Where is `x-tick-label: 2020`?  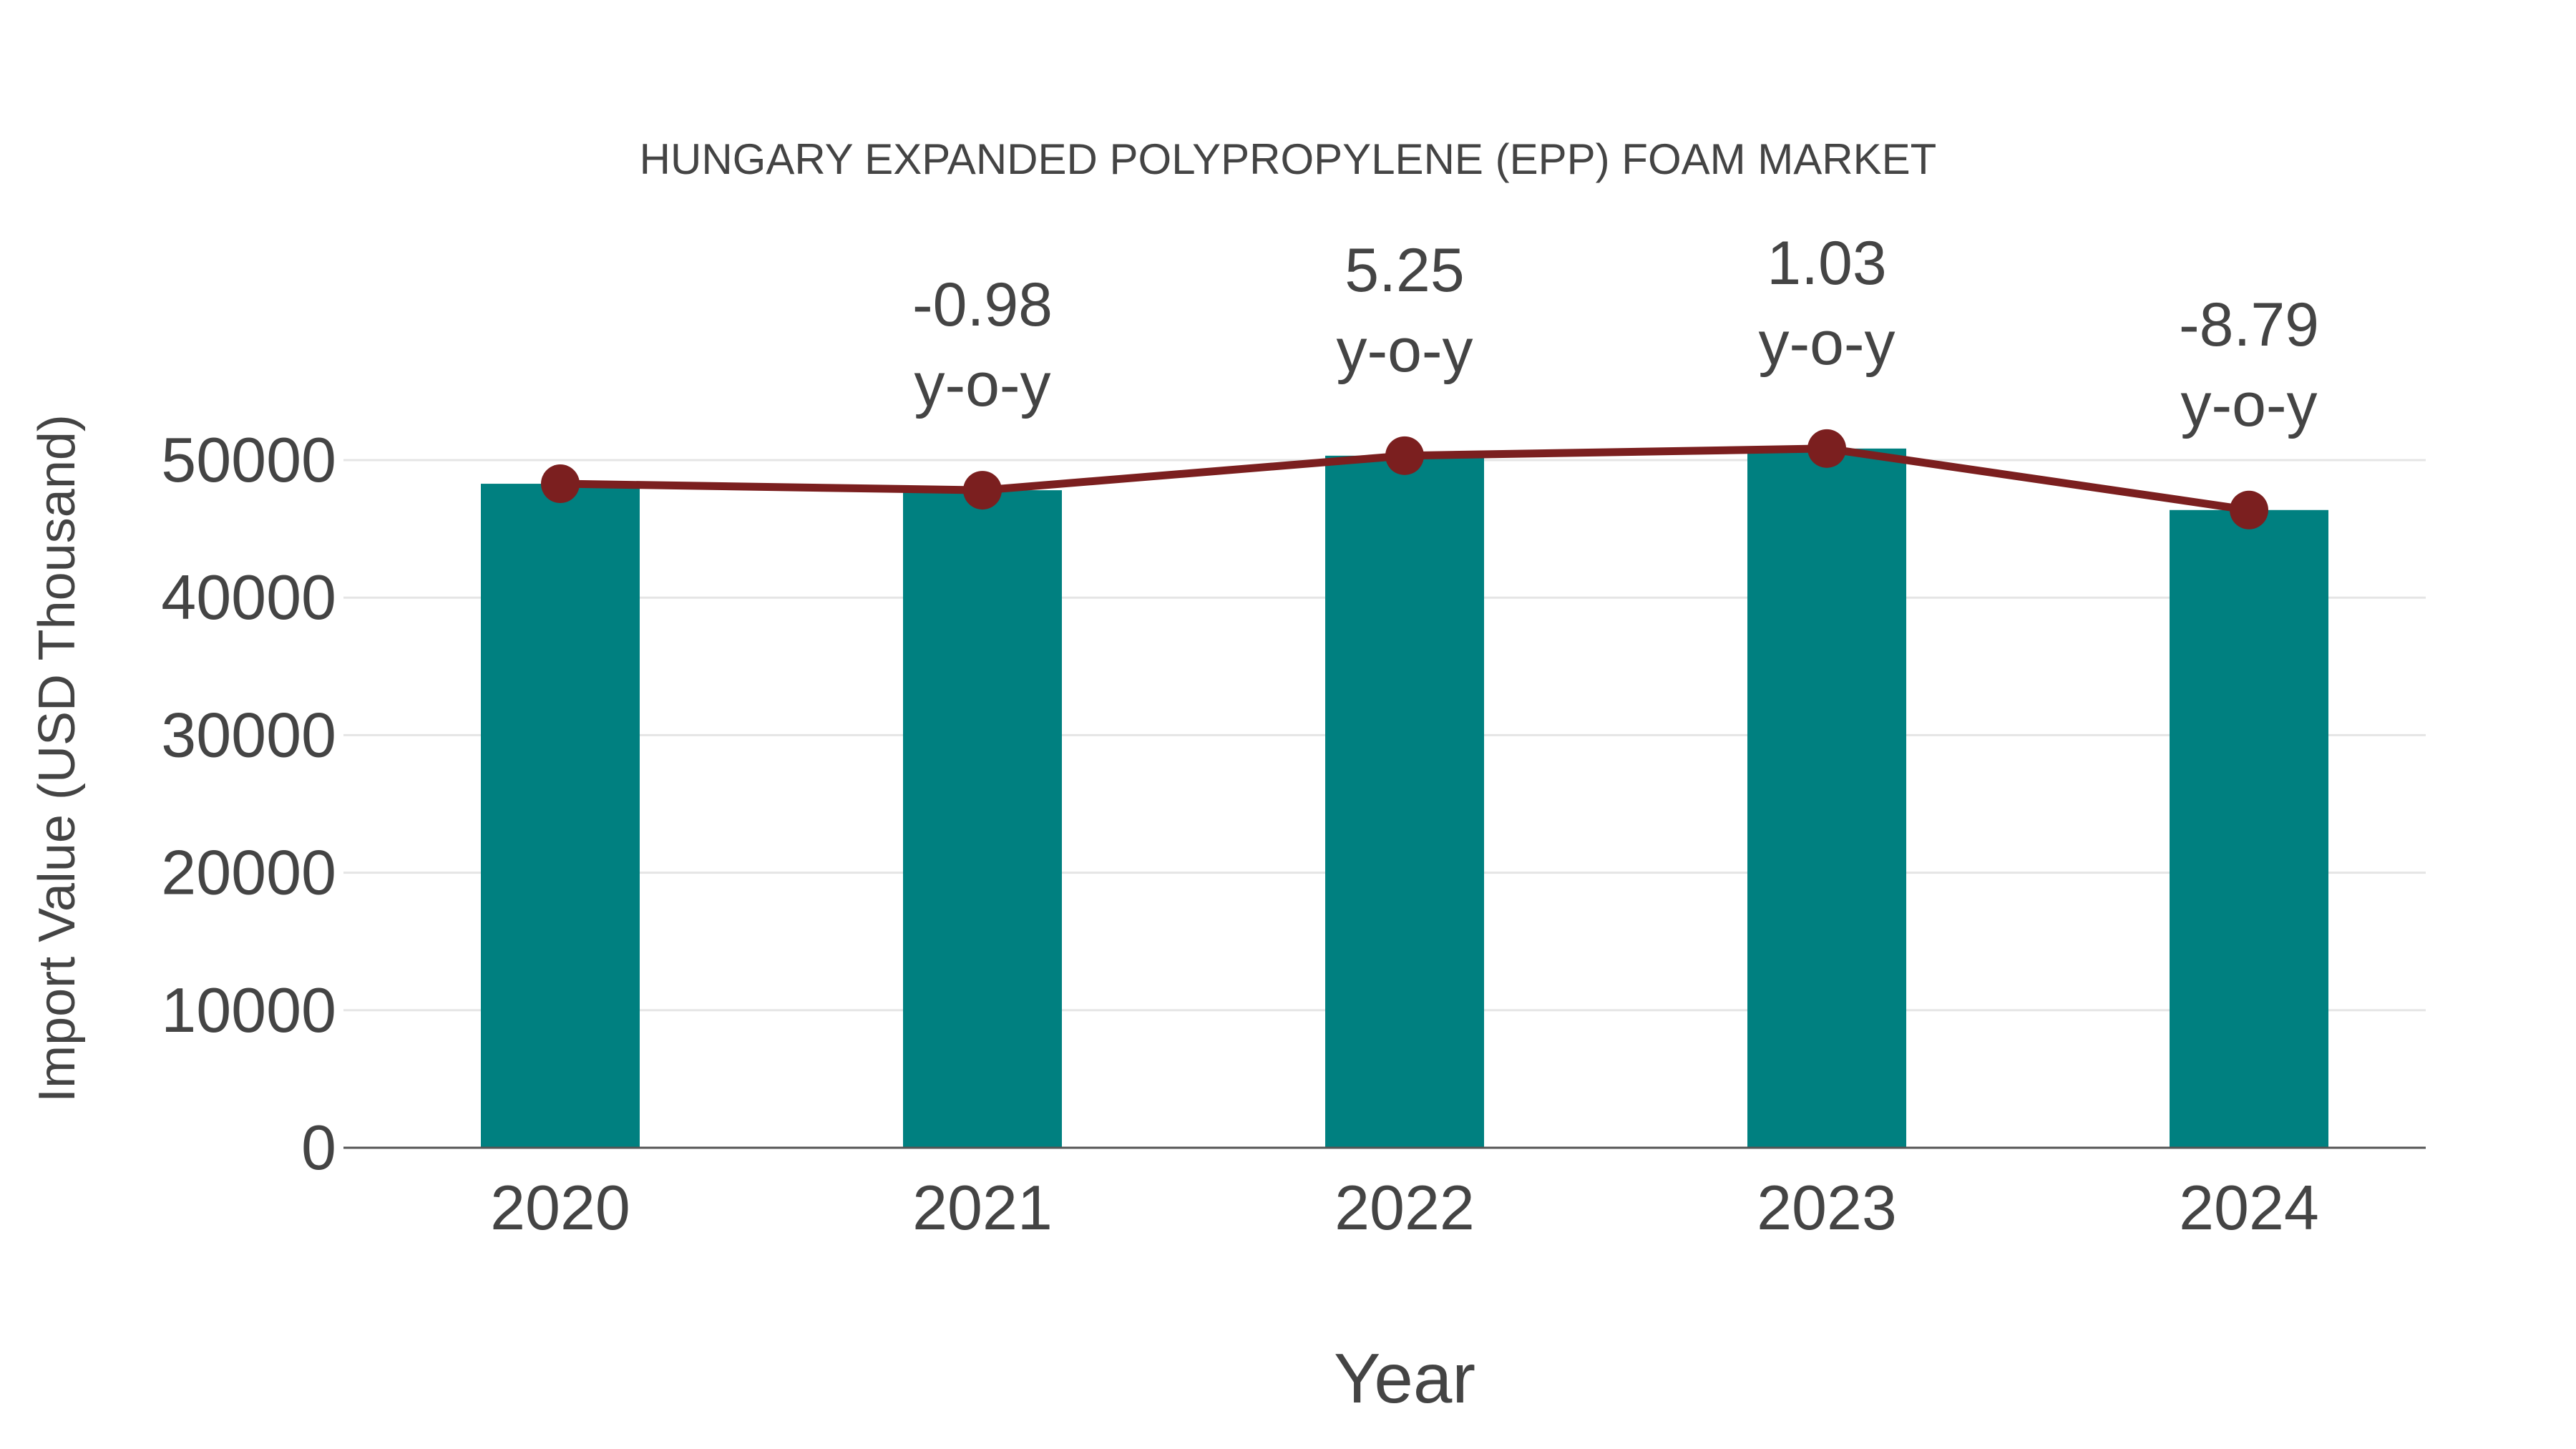
x-tick-label: 2020 is located at coordinates (560, 1207).